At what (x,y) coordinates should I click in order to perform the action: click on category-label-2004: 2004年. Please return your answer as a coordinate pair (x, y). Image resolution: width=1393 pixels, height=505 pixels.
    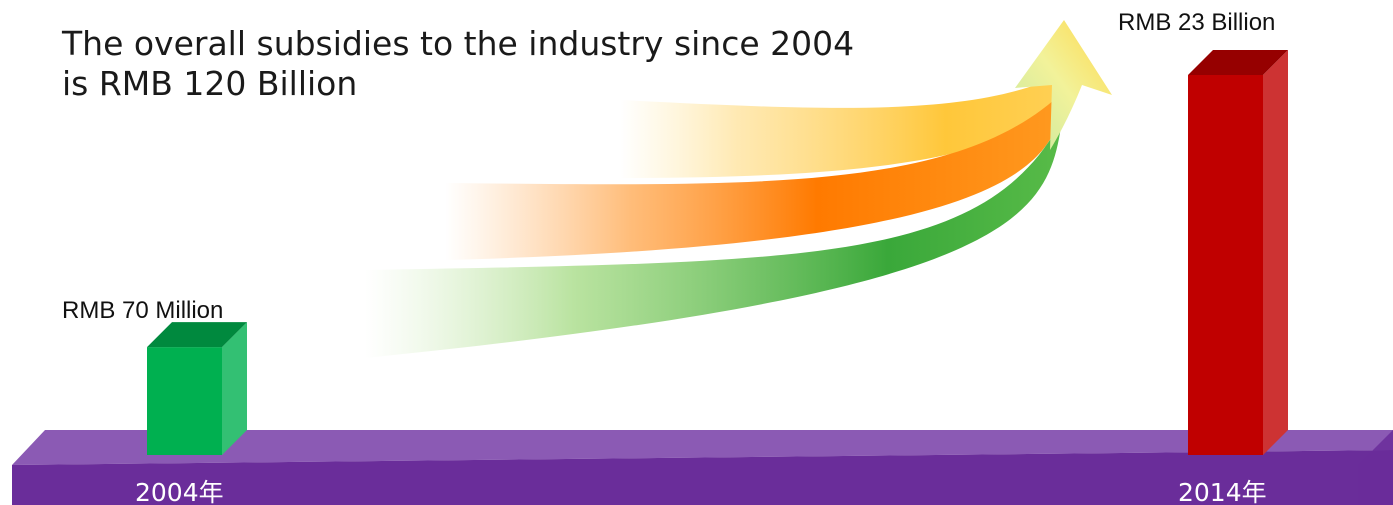
    Looking at the image, I should click on (179, 491).